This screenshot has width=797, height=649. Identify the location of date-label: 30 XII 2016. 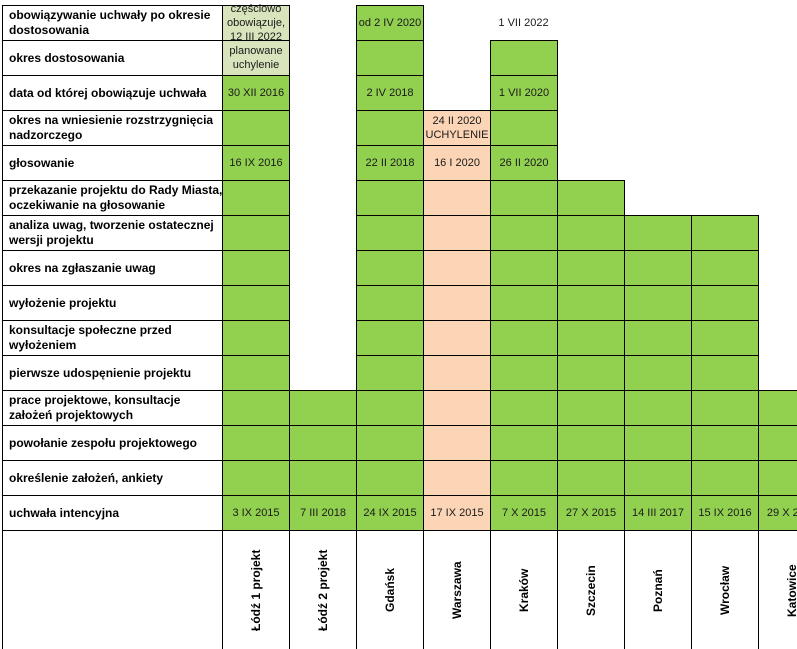
(256, 93).